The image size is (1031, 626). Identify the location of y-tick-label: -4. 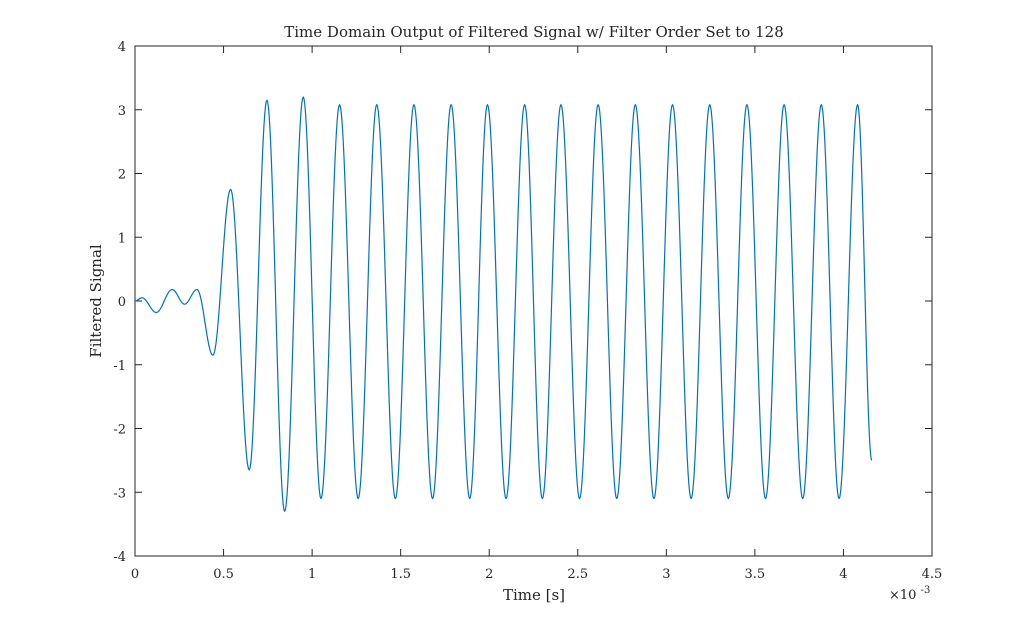
(119, 557).